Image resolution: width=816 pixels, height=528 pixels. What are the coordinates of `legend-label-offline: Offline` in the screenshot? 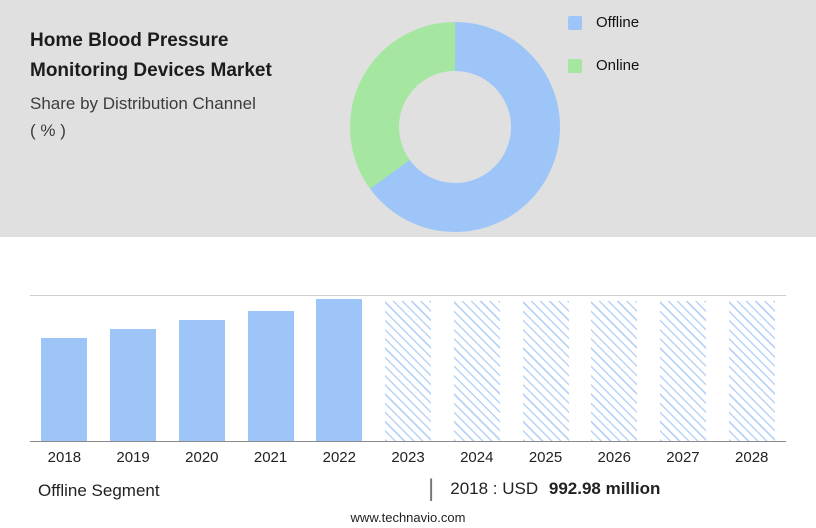 It's located at (618, 22).